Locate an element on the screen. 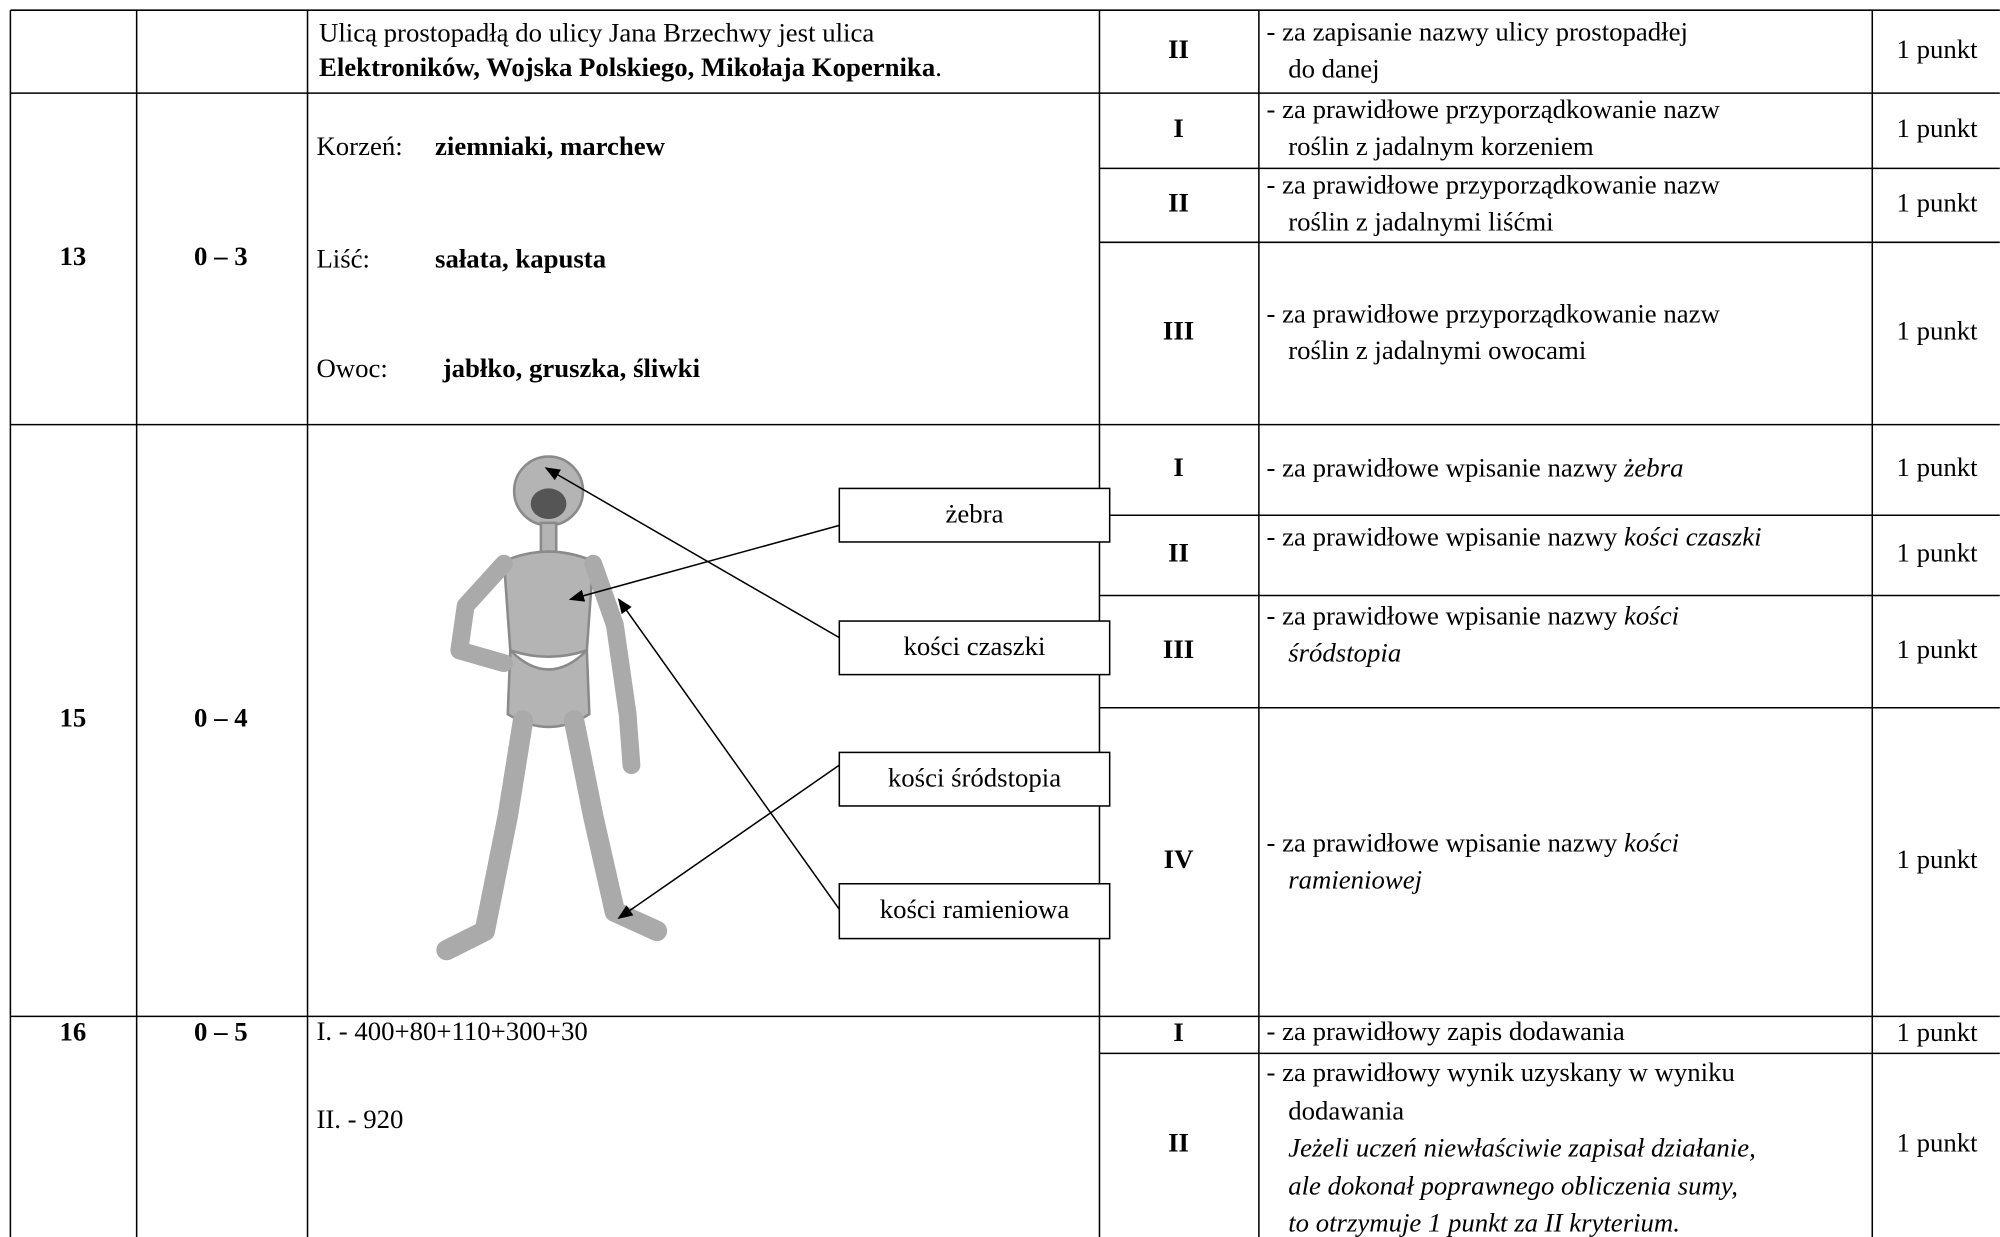  text-segment: sałata, kapusta is located at coordinates (520, 259).